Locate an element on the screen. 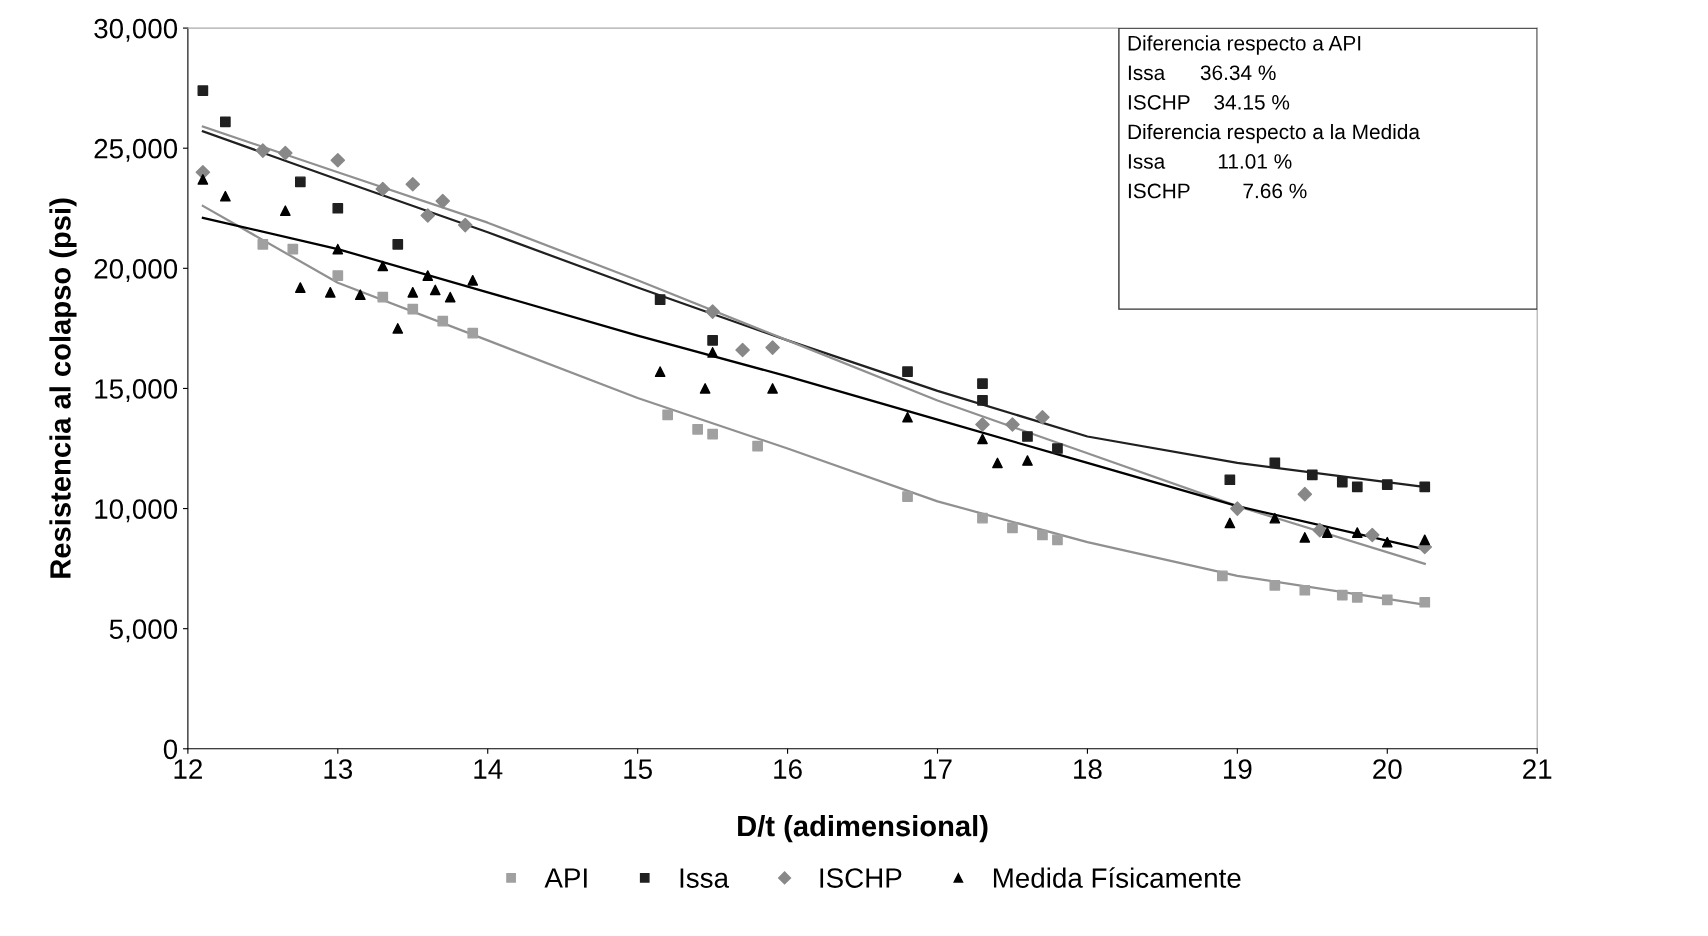 Image resolution: width=1708 pixels, height=936 pixels. x-tick-label: 21 is located at coordinates (1537, 769).